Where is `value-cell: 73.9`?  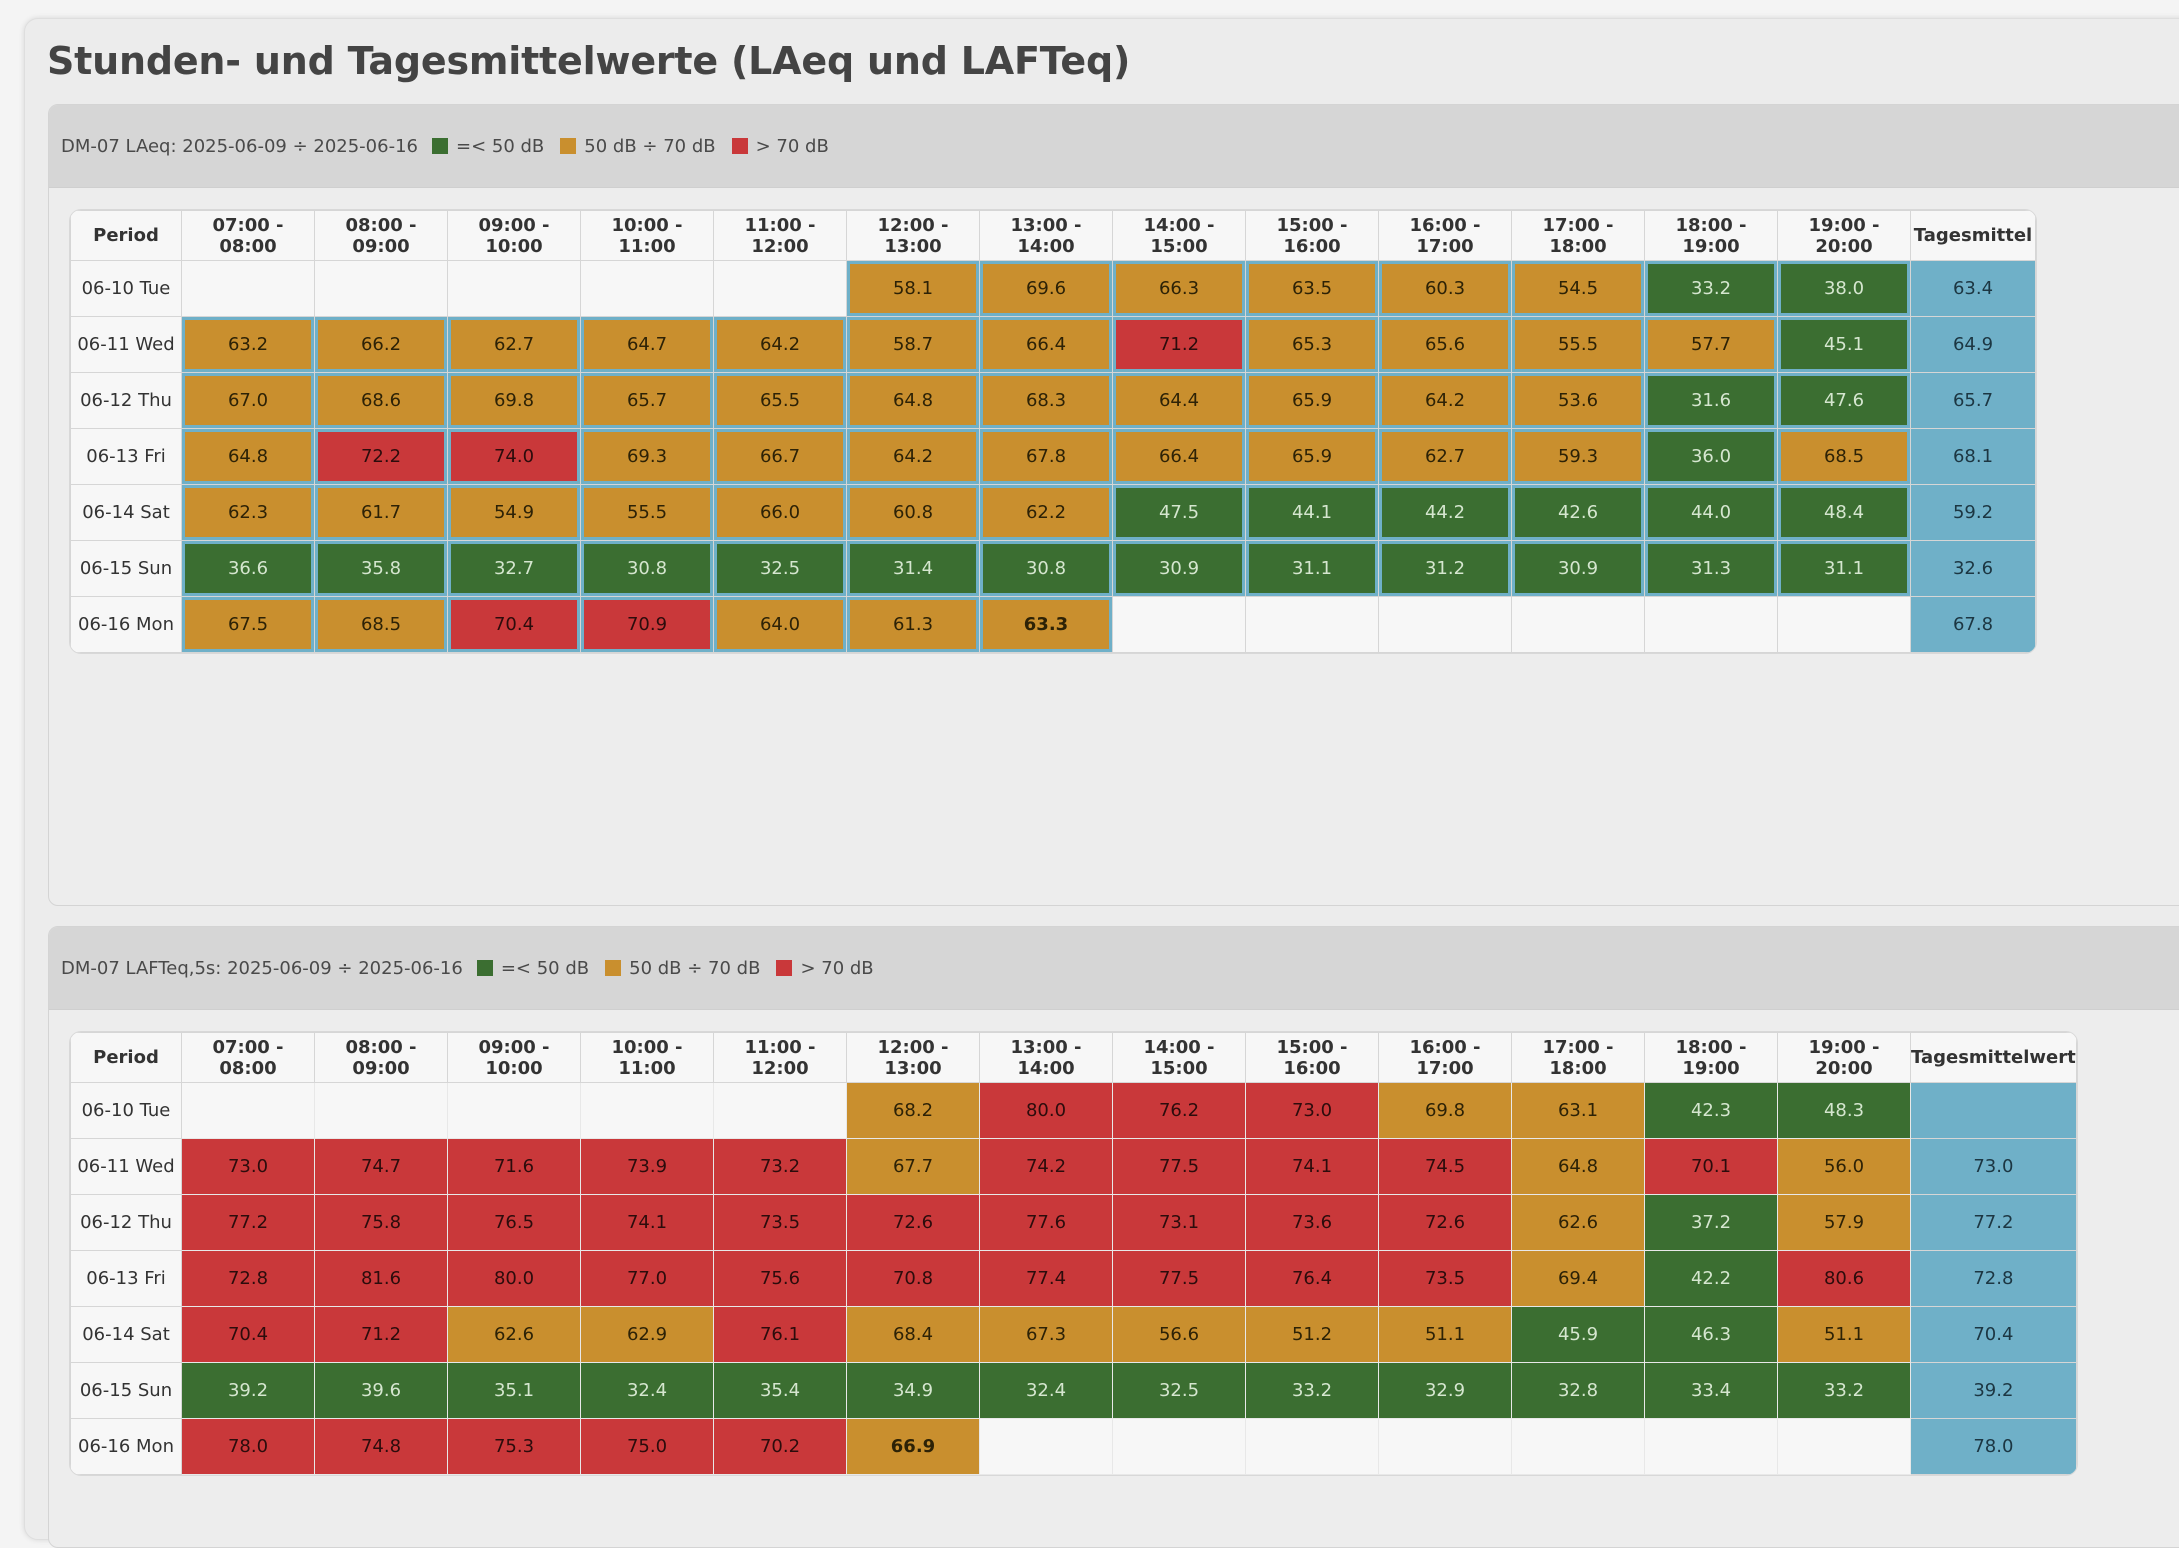 value-cell: 73.9 is located at coordinates (647, 1166).